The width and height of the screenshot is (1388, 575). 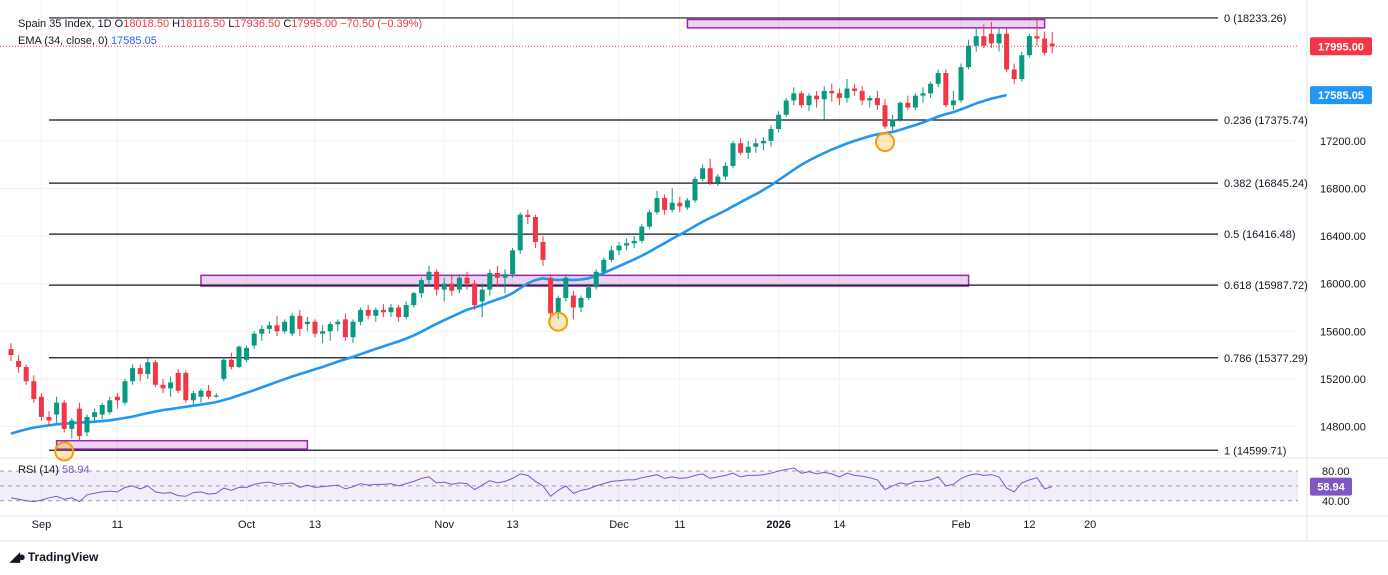 What do you see at coordinates (76, 470) in the screenshot?
I see `rsi-value: 58.94` at bounding box center [76, 470].